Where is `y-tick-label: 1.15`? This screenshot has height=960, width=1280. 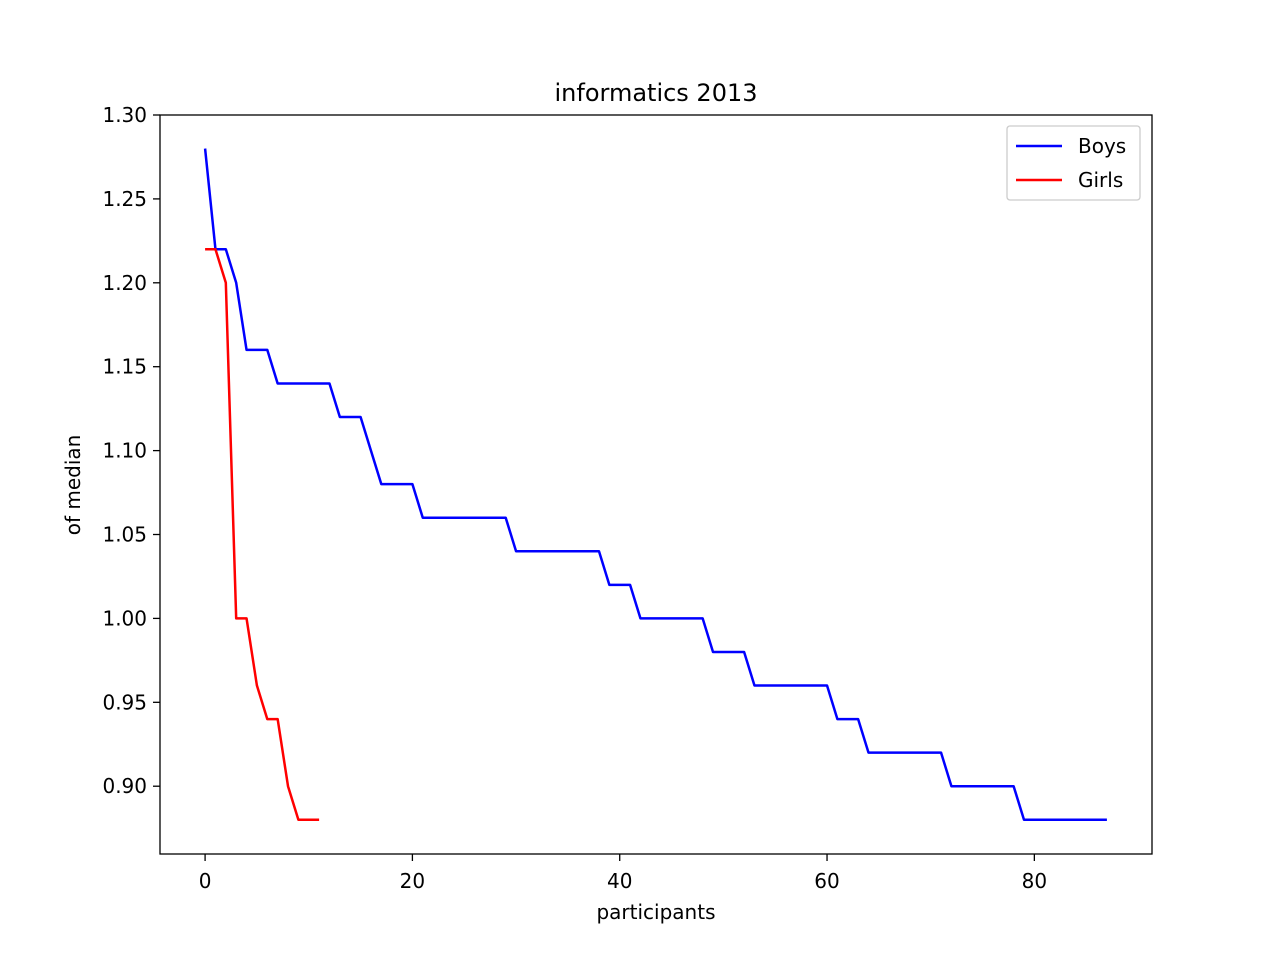 y-tick-label: 1.15 is located at coordinates (124, 367).